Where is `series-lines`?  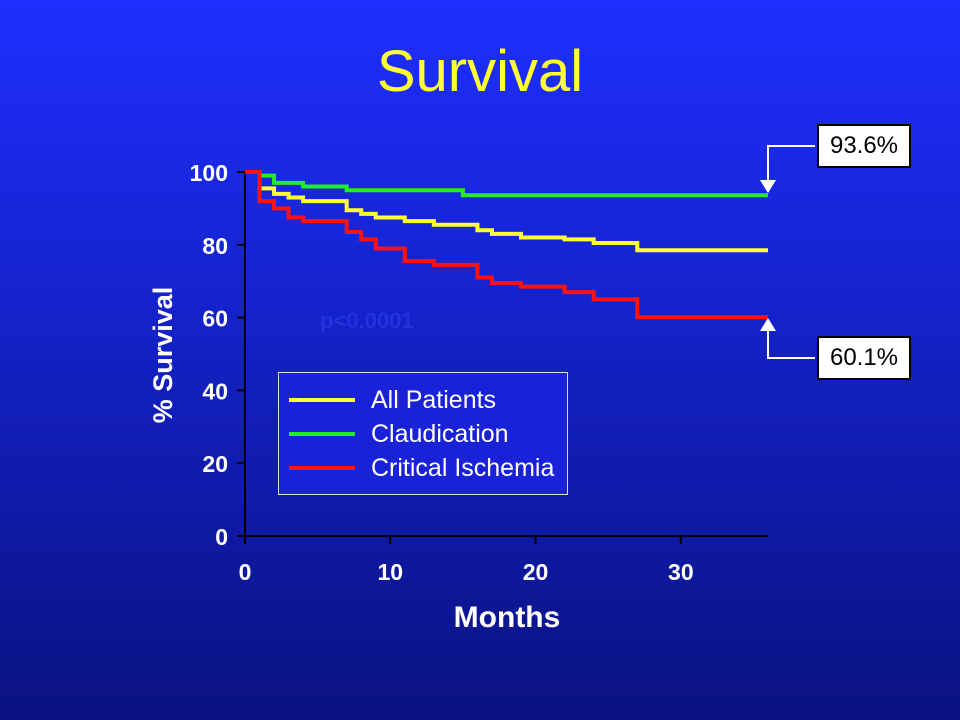 series-lines is located at coordinates (506, 245).